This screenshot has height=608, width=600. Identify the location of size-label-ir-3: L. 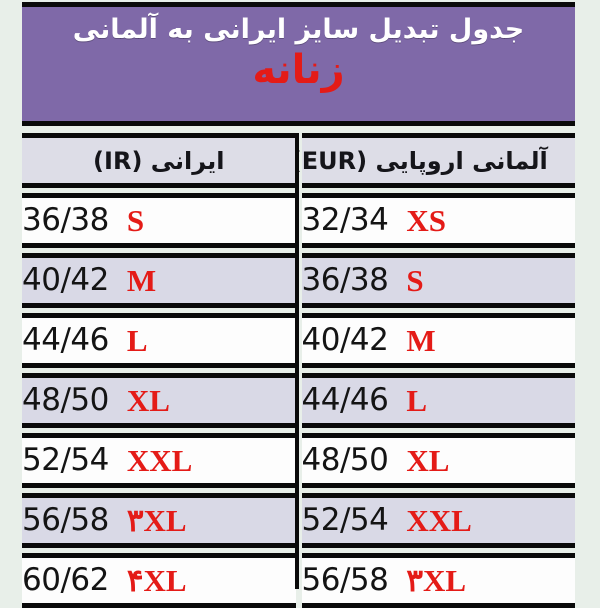
(137, 340).